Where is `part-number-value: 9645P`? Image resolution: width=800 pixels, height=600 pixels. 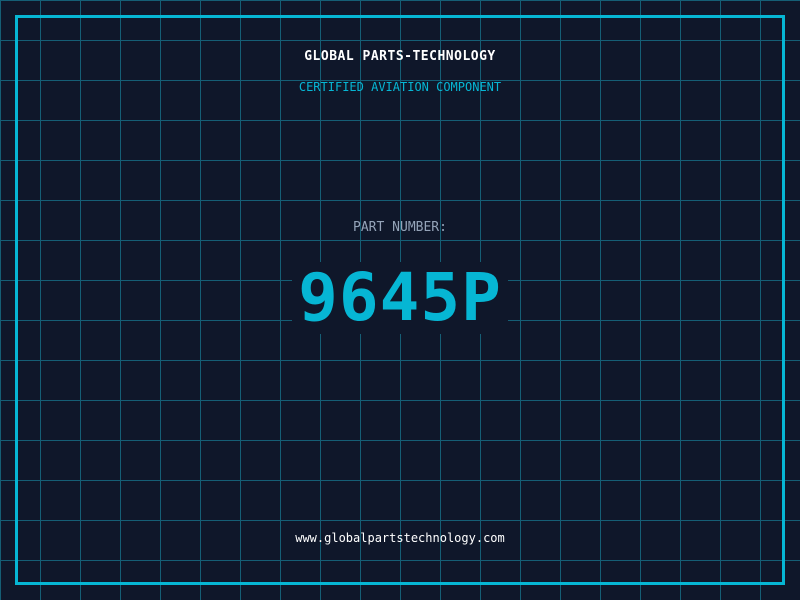 part-number-value: 9645P is located at coordinates (400, 298).